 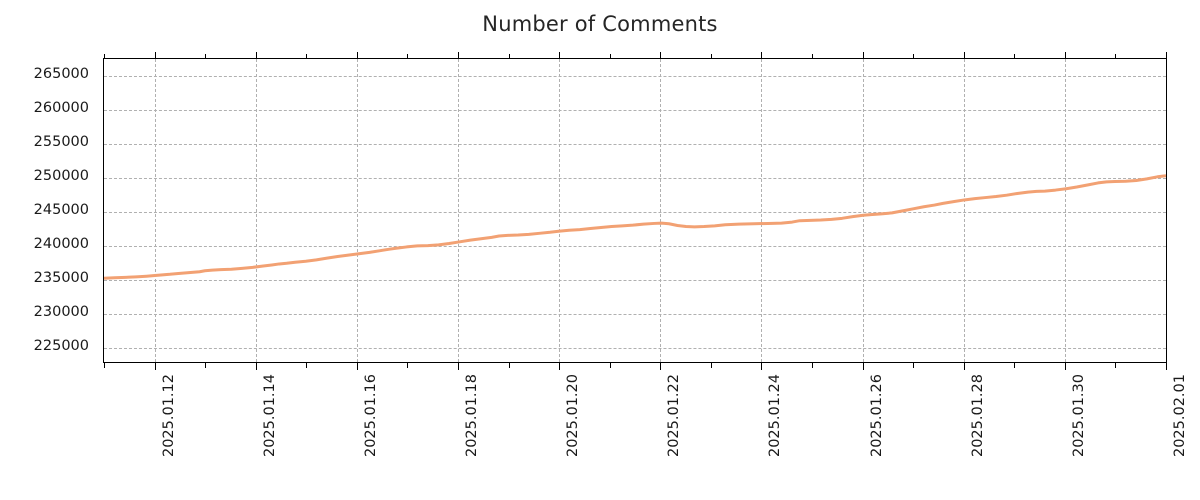 I want to click on y-axis-tick-label: 255000, so click(x=61, y=142).